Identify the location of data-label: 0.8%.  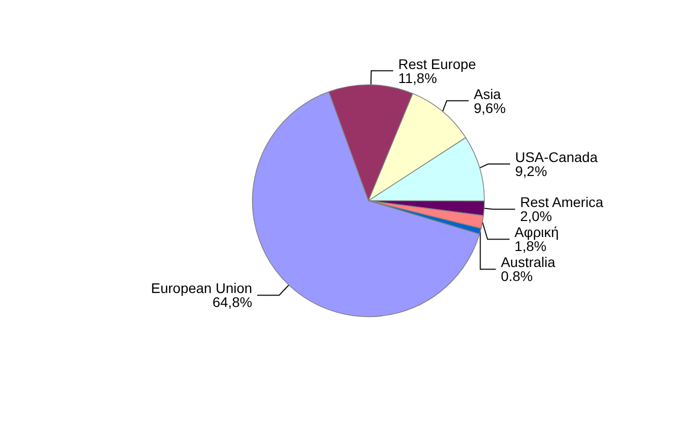
(516, 276).